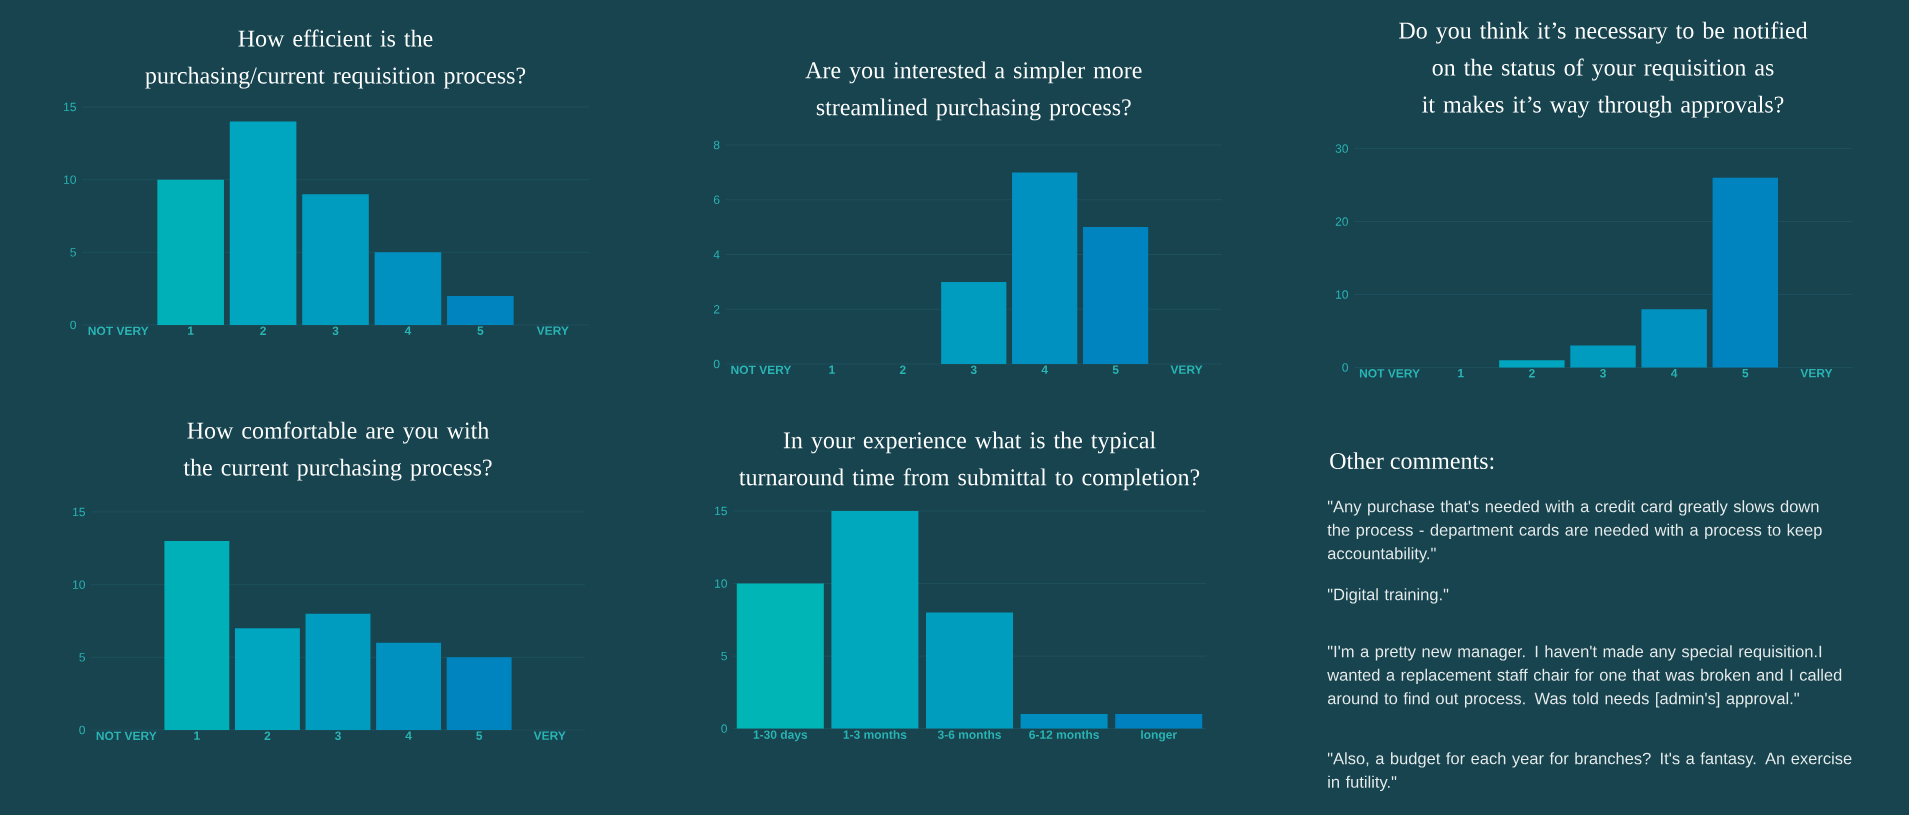  Describe the element at coordinates (716, 254) in the screenshot. I see `y-tick-label: 4` at that location.